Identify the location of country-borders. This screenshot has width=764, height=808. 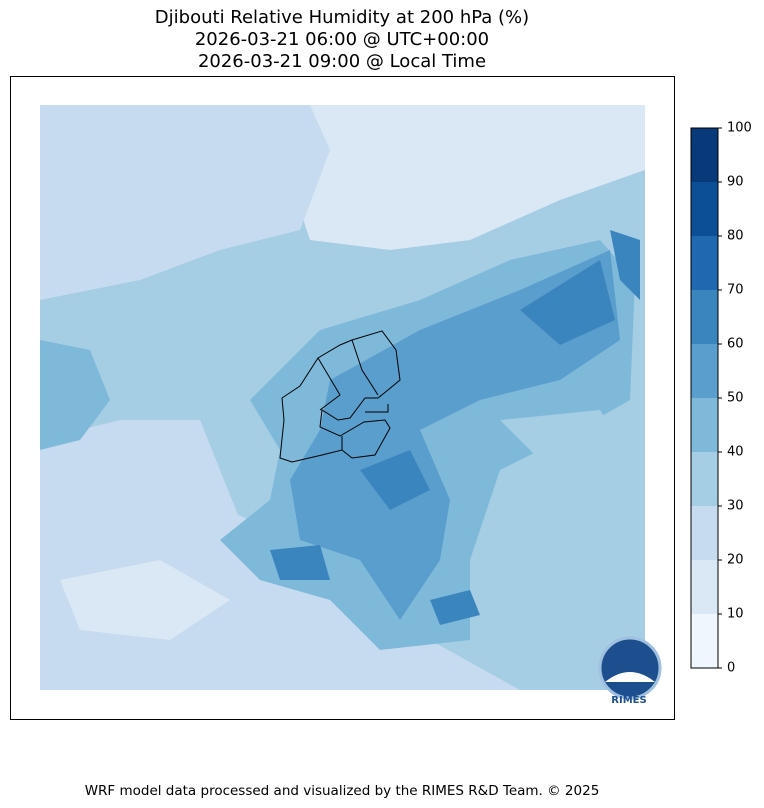
(340, 396).